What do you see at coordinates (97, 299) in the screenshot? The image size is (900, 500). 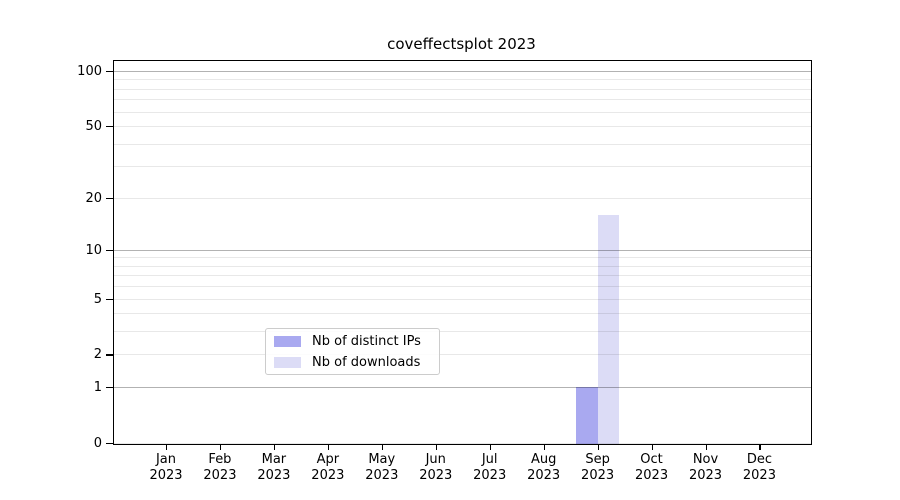 I see `y-tick-label: 5` at bounding box center [97, 299].